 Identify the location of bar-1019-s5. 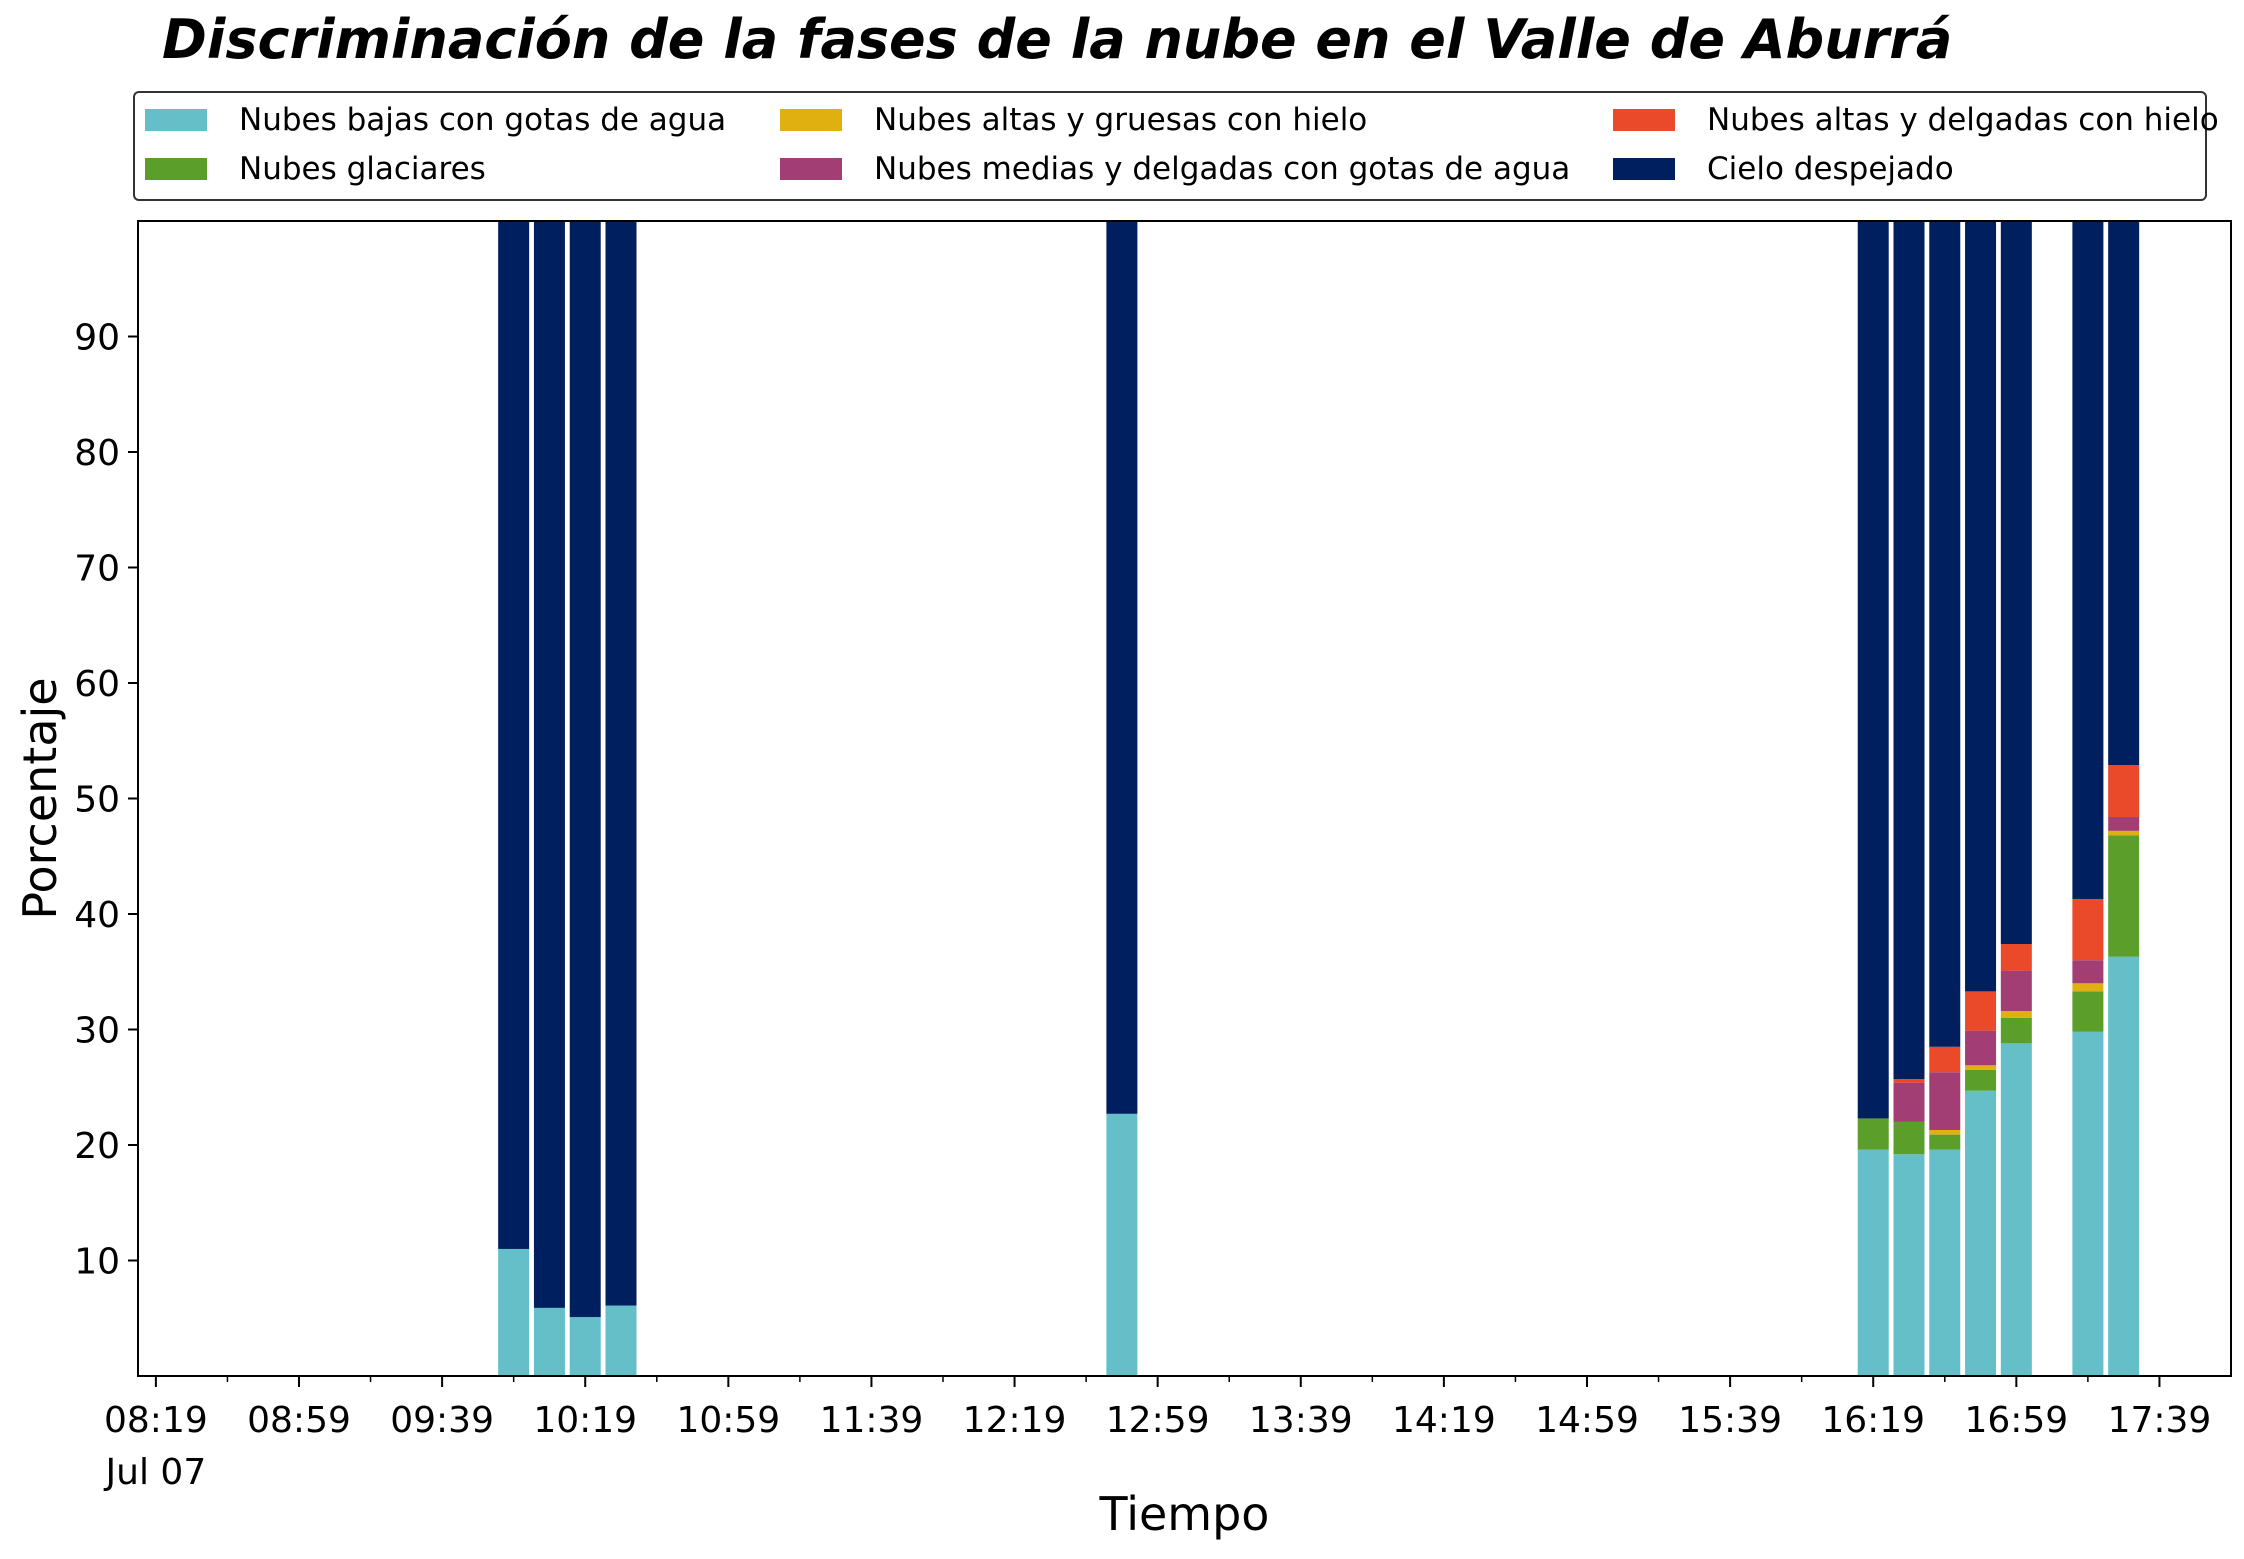
(585, 769).